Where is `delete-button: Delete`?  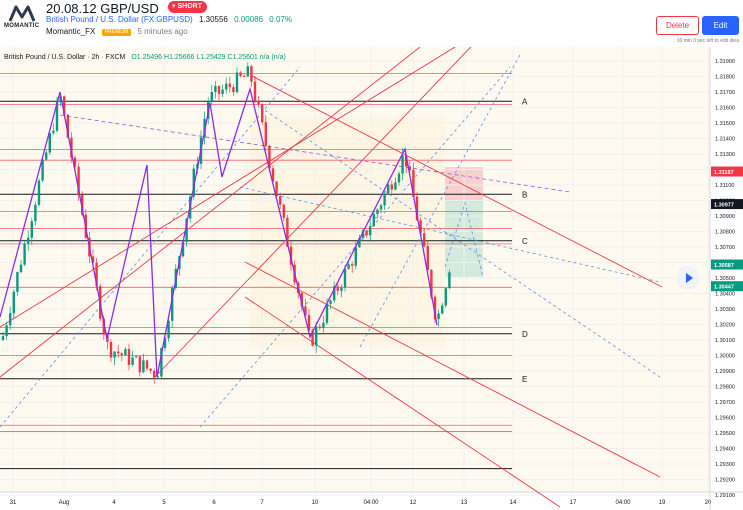 delete-button: Delete is located at coordinates (677, 25).